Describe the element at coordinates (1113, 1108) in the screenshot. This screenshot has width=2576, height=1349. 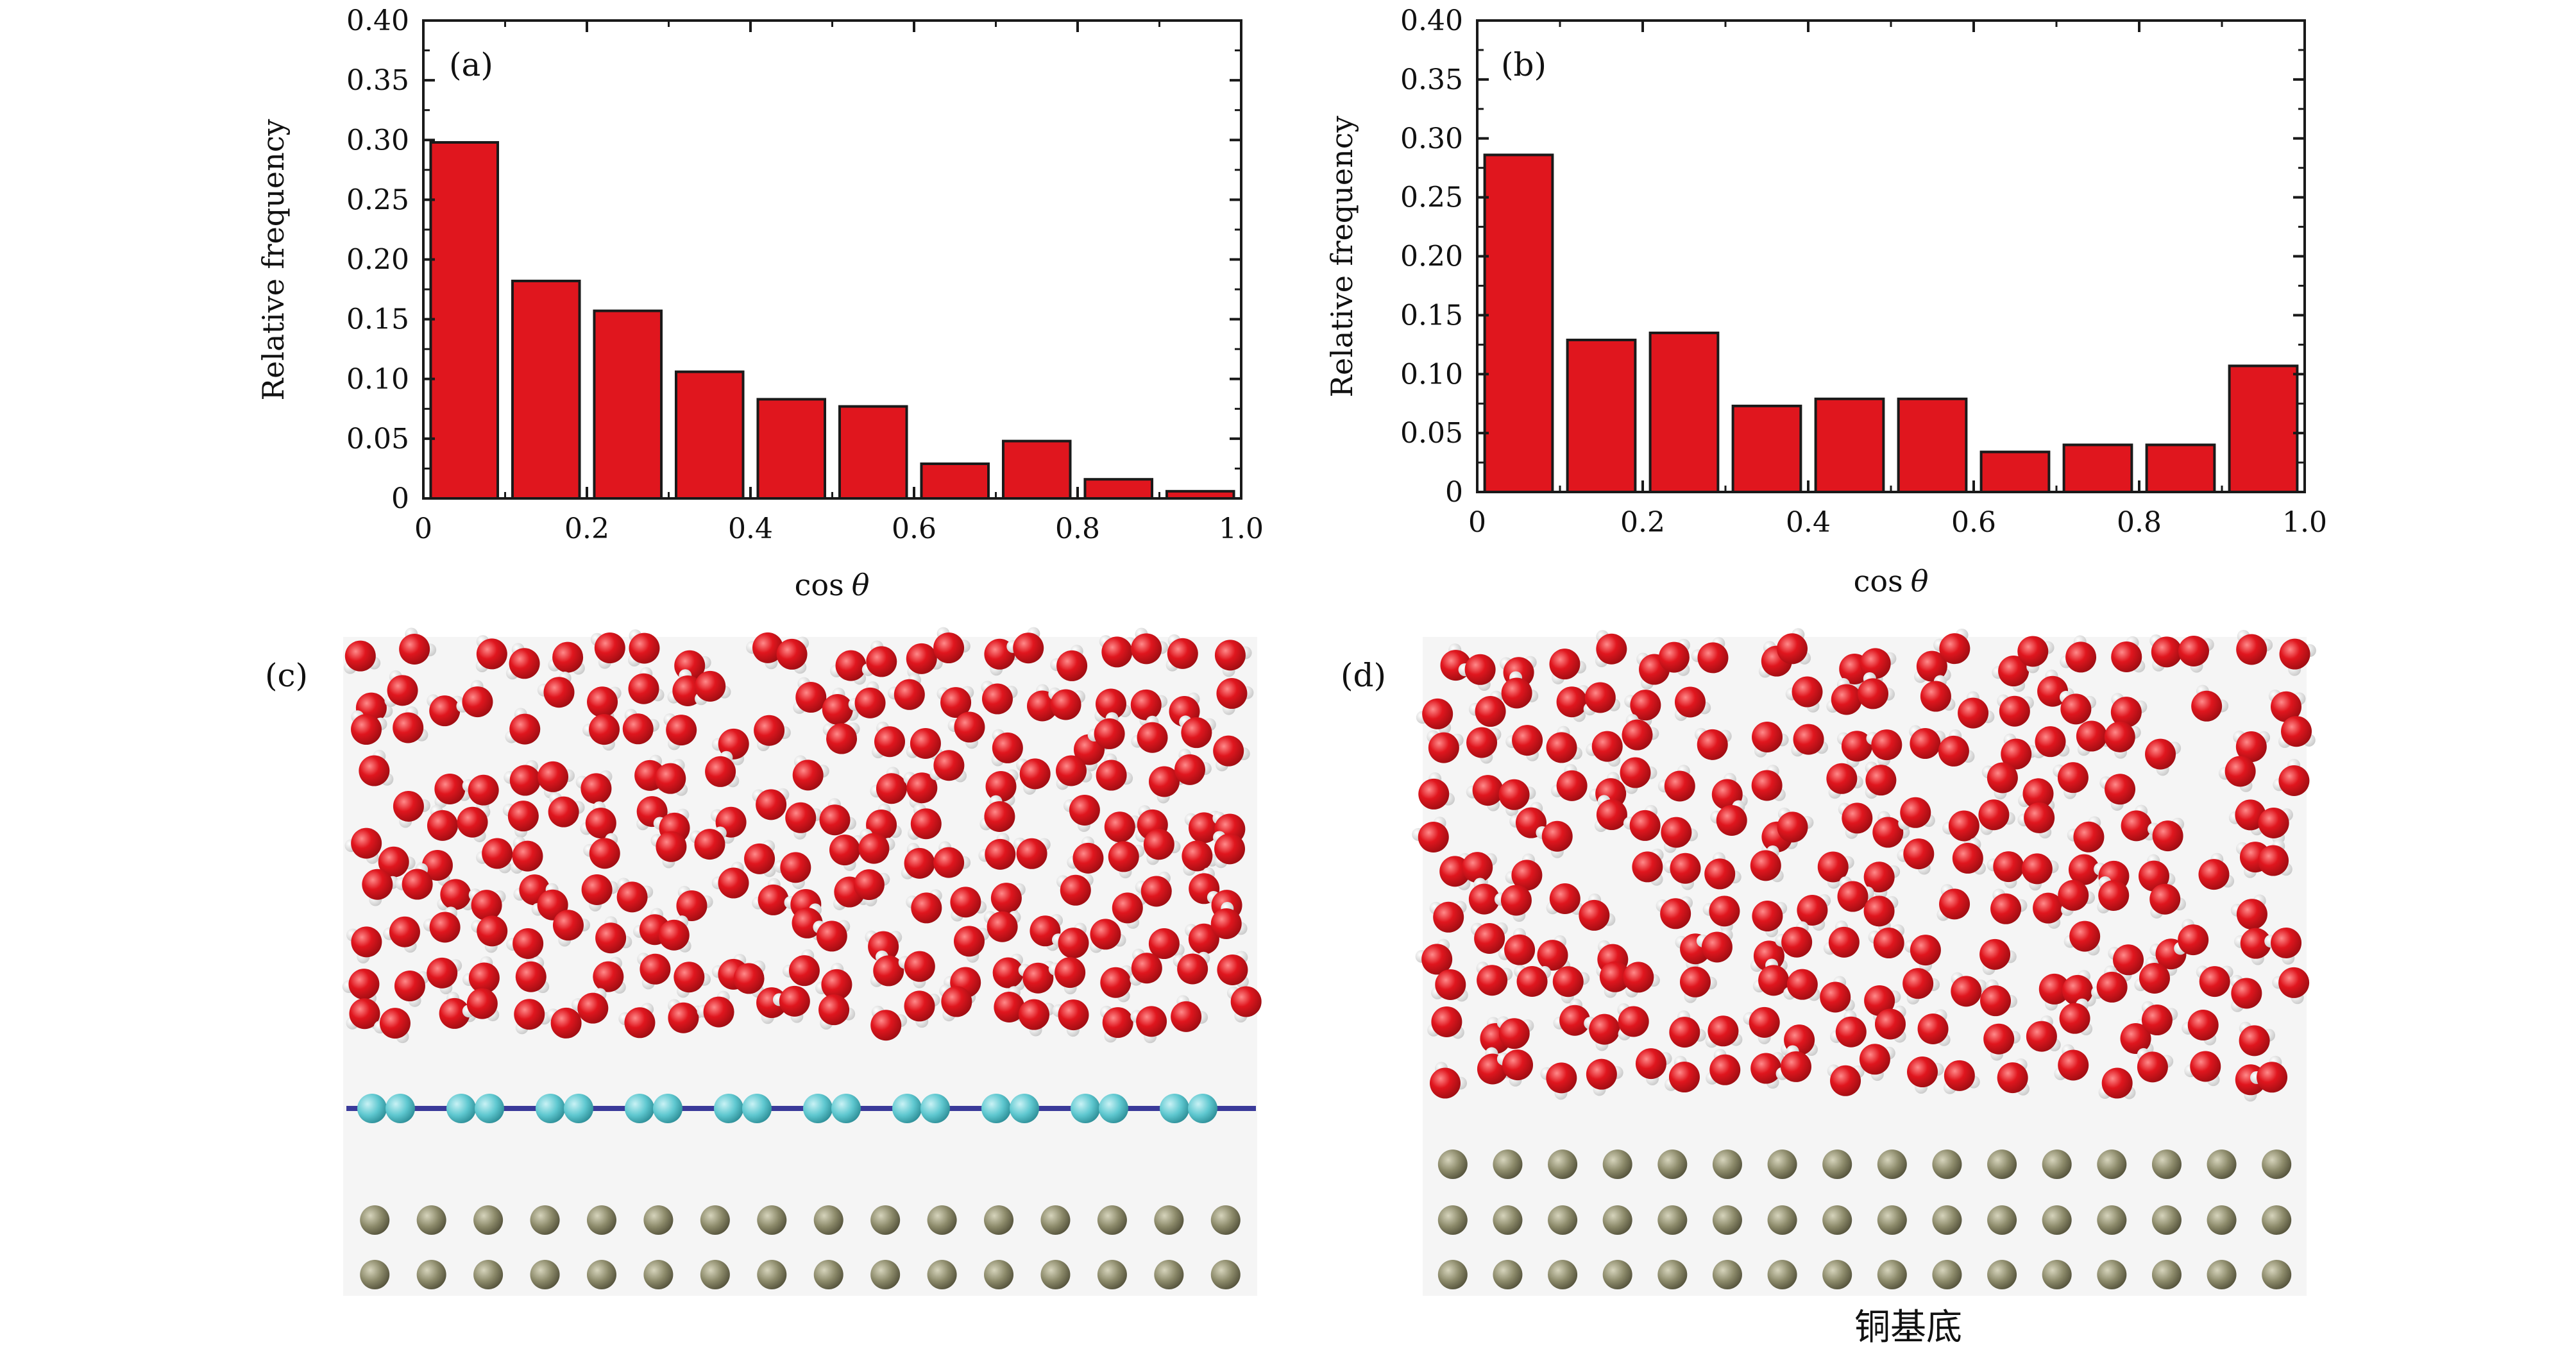
I see `graphene-atom` at that location.